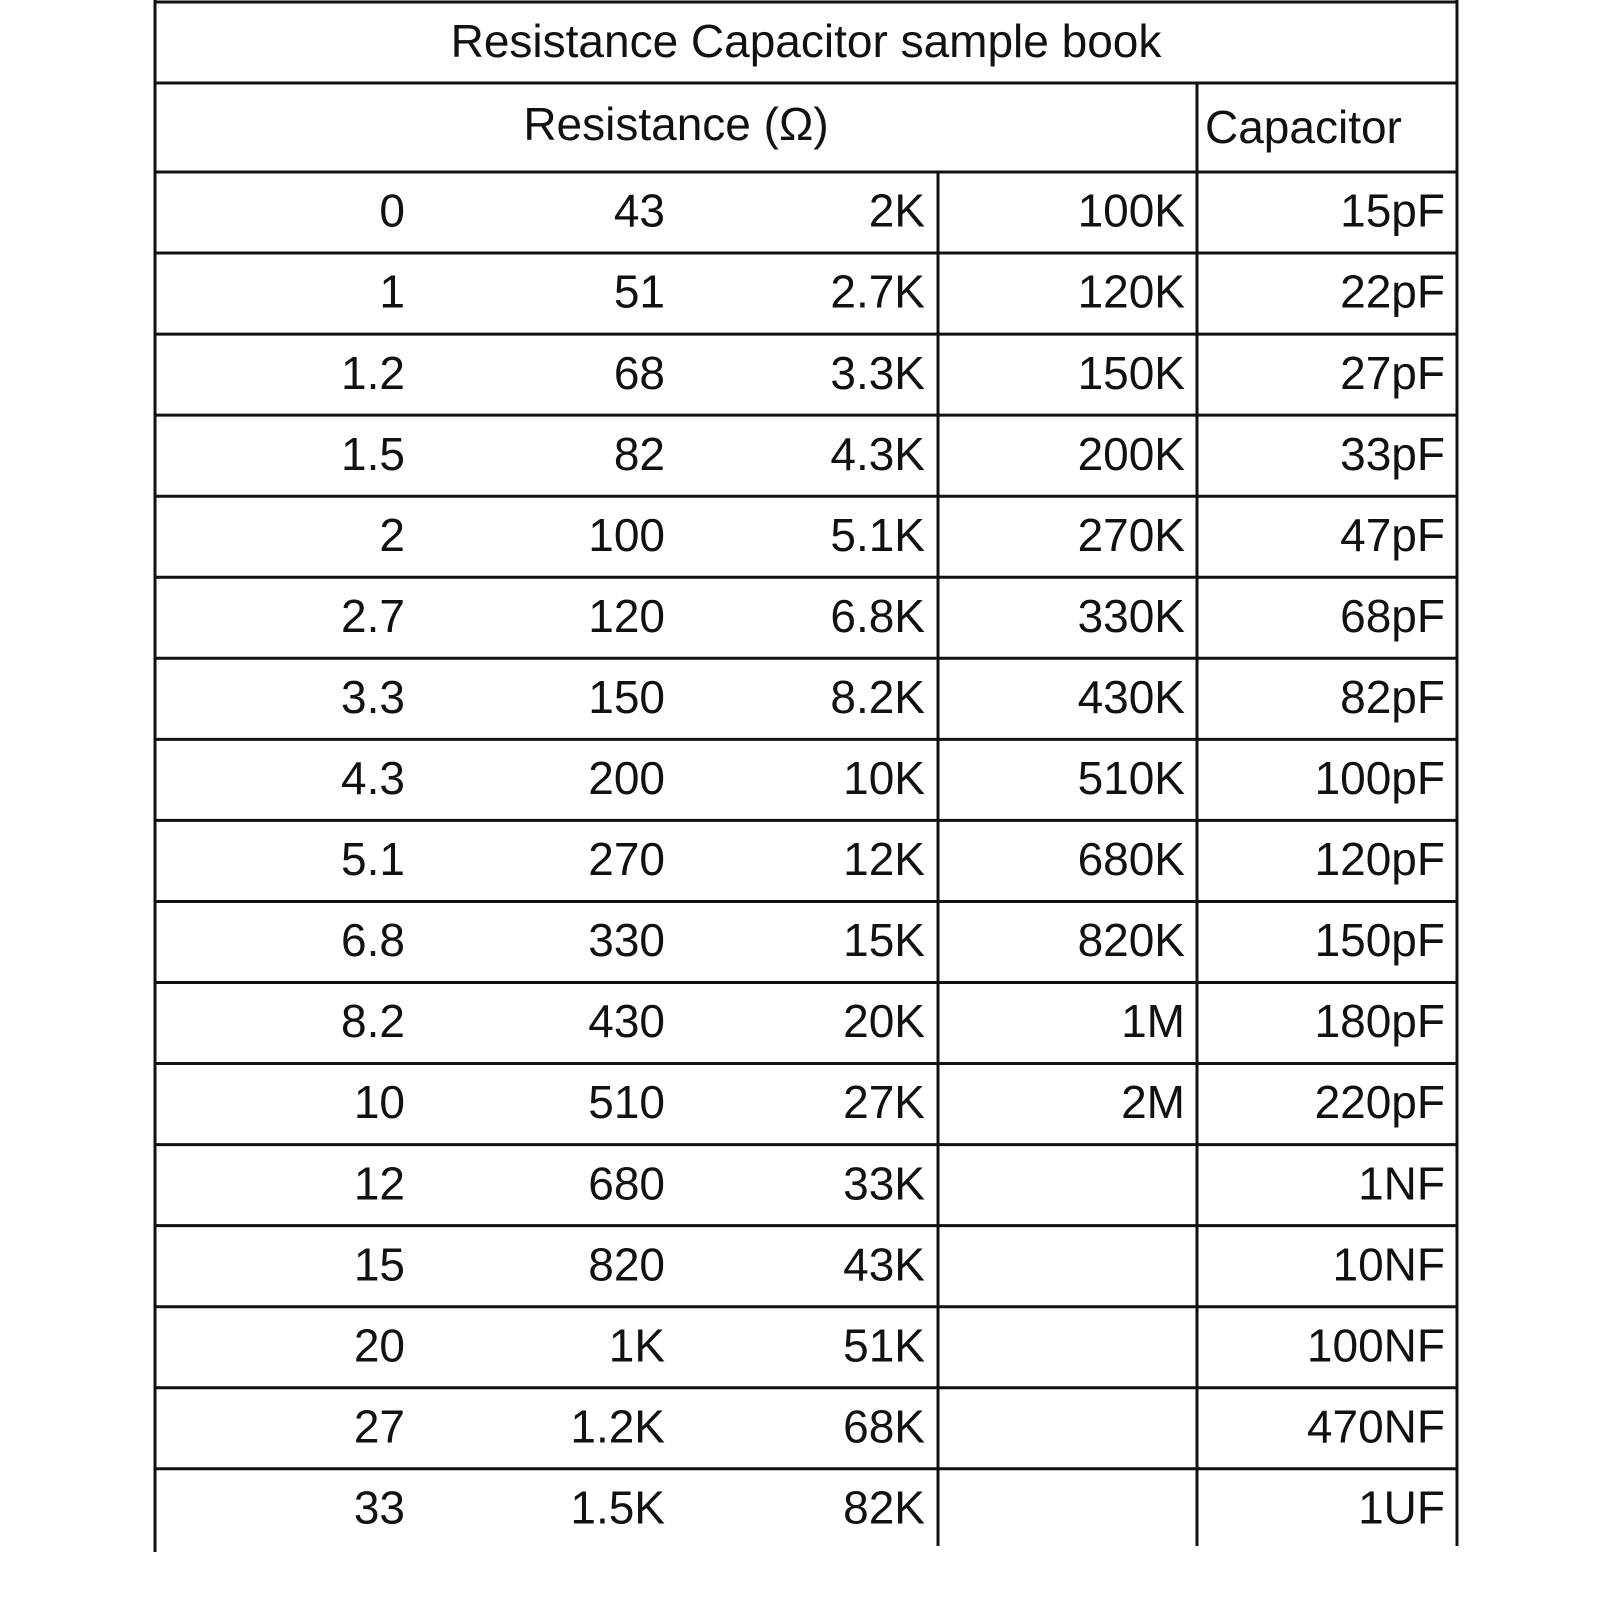 This screenshot has height=1605, width=1600. Describe the element at coordinates (884, 1426) in the screenshot. I see `cell: 68K` at that location.